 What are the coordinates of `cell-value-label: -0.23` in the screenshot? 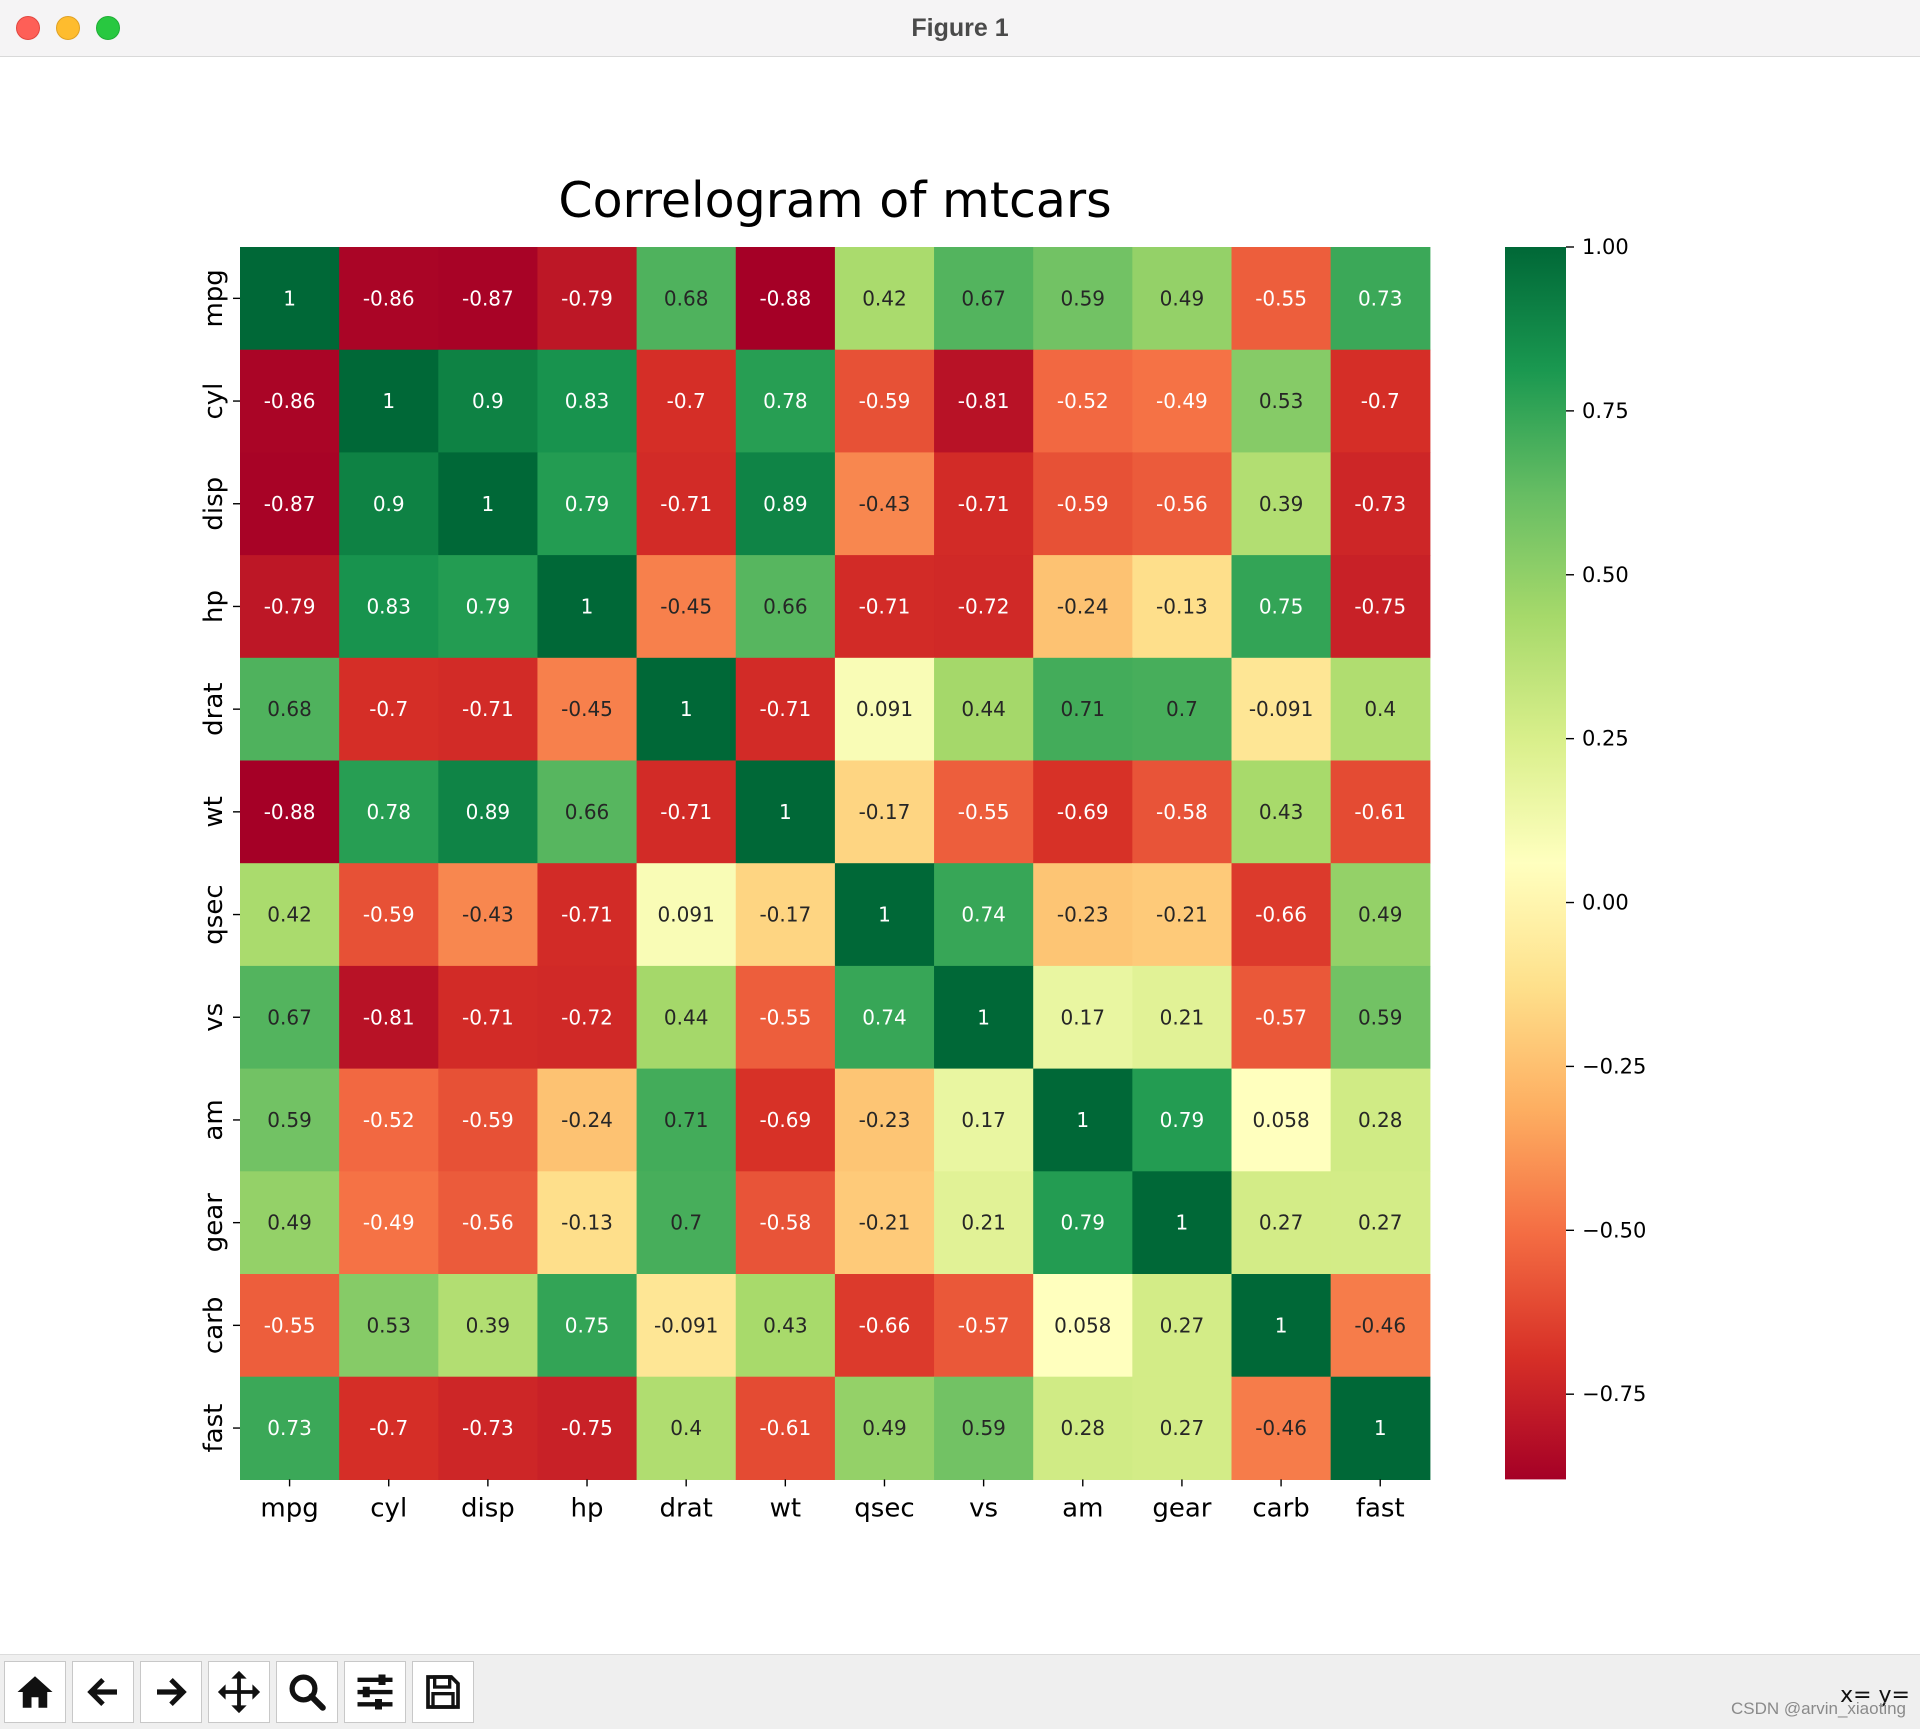 It's located at (885, 1120).